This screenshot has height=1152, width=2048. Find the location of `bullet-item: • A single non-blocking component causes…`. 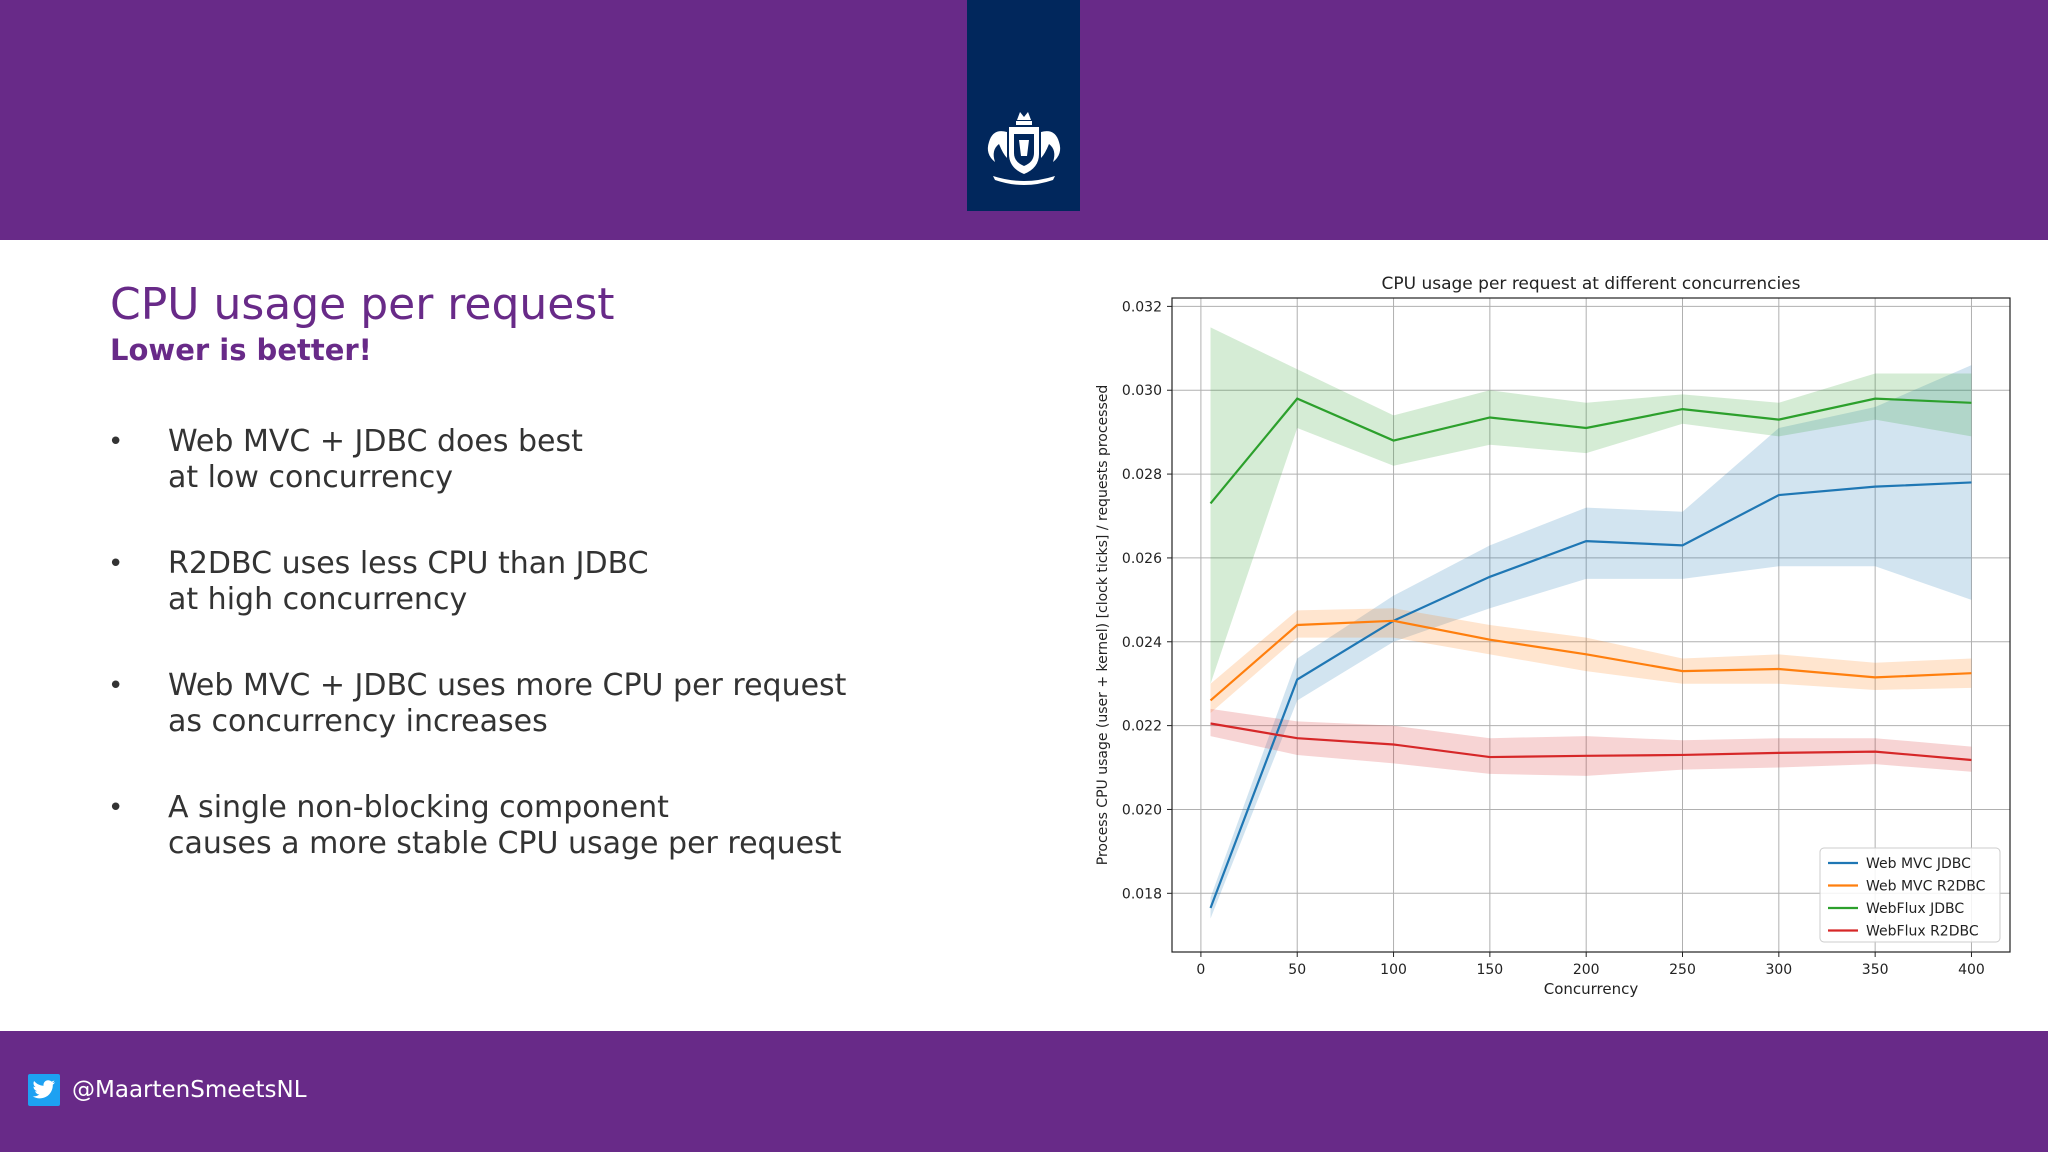

bullet-item: • A single non-blocking component causes… is located at coordinates (518, 826).